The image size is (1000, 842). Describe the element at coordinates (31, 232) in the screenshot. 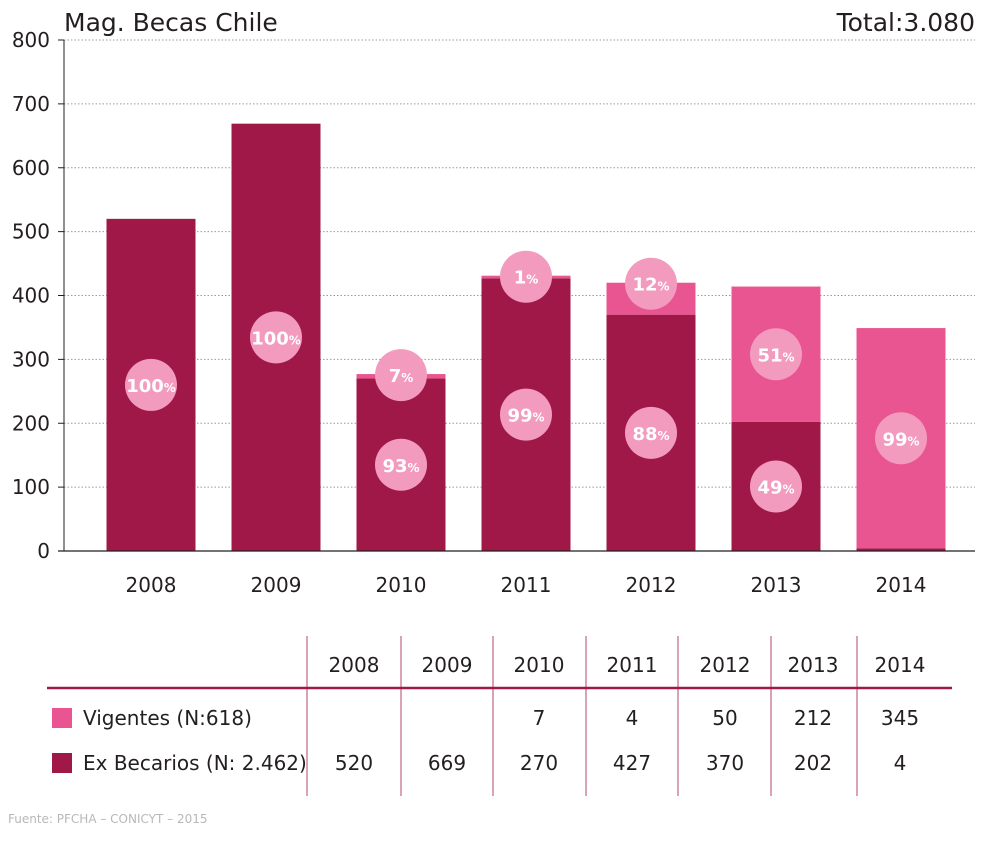

I see `y-tick-label: 500` at that location.